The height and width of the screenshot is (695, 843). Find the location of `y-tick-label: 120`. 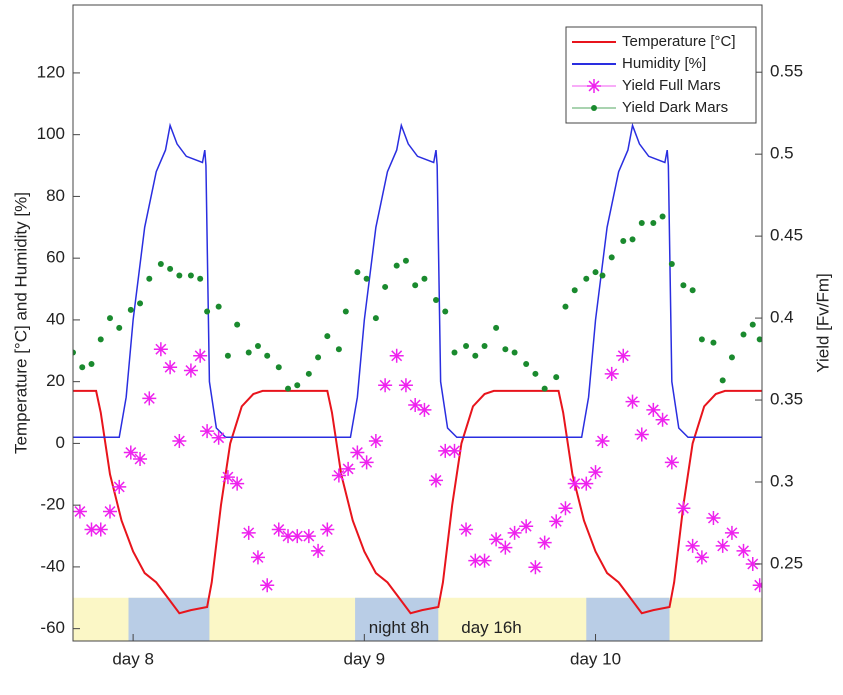

y-tick-label: 120 is located at coordinates (51, 71).